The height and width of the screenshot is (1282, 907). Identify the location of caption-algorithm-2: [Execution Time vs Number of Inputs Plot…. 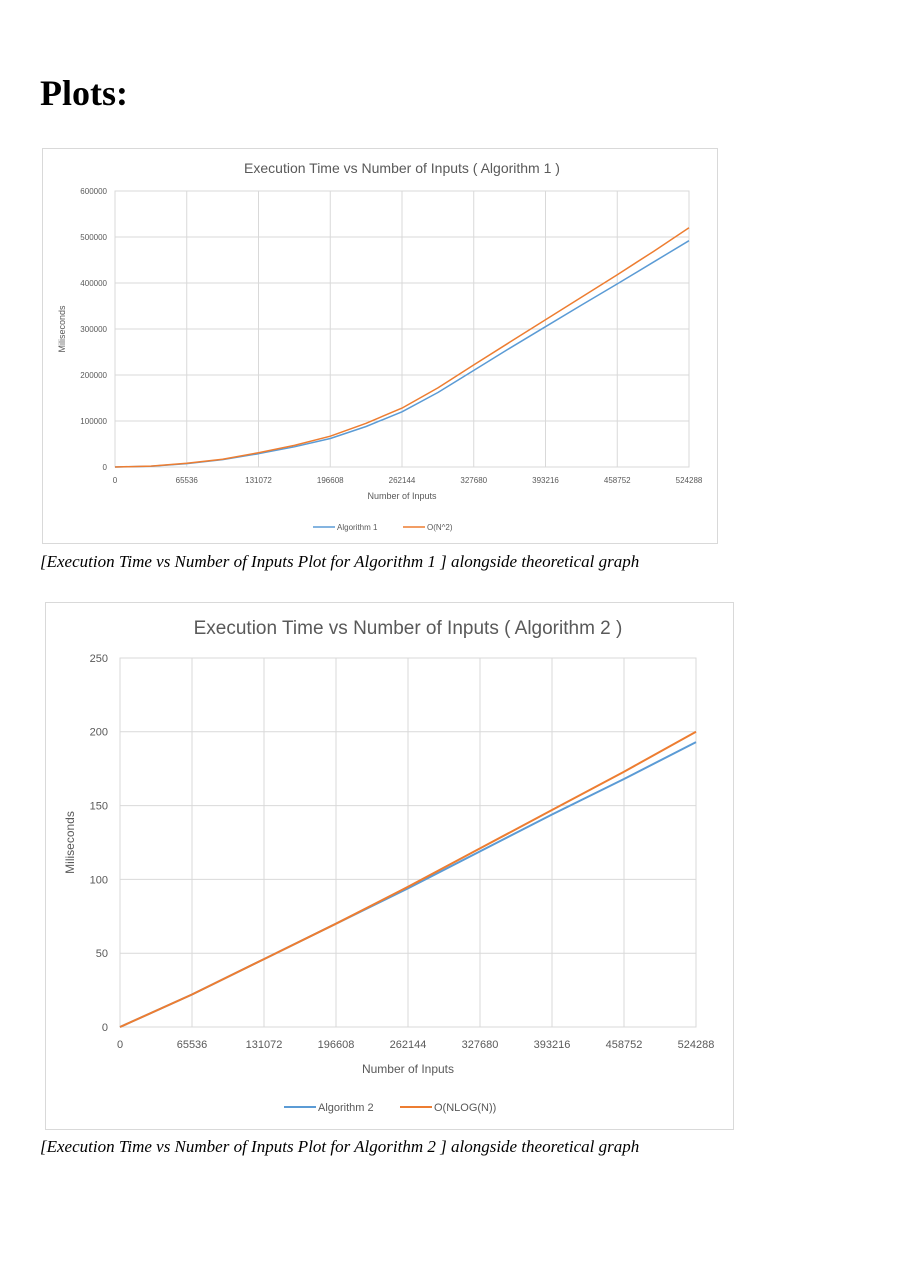
(340, 1146).